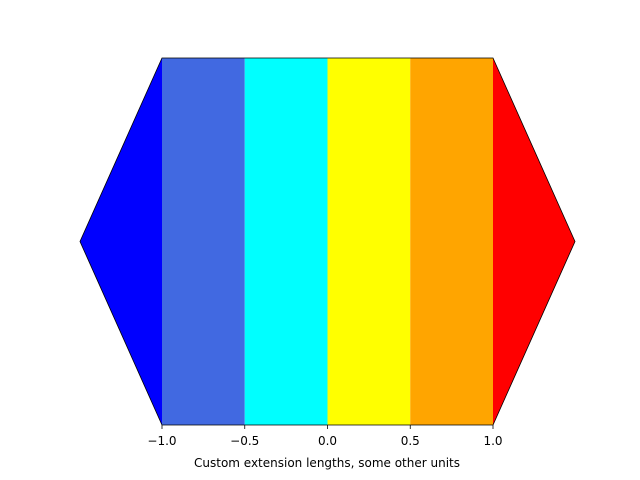 Image resolution: width=640 pixels, height=480 pixels. What do you see at coordinates (410, 441) in the screenshot?
I see `x-tick-label: 0.5` at bounding box center [410, 441].